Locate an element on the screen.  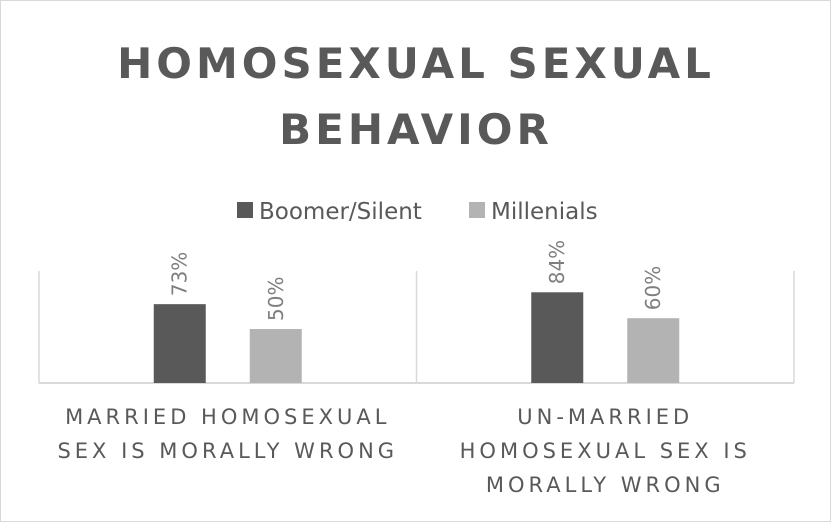
data-label: 50% is located at coordinates (276, 299).